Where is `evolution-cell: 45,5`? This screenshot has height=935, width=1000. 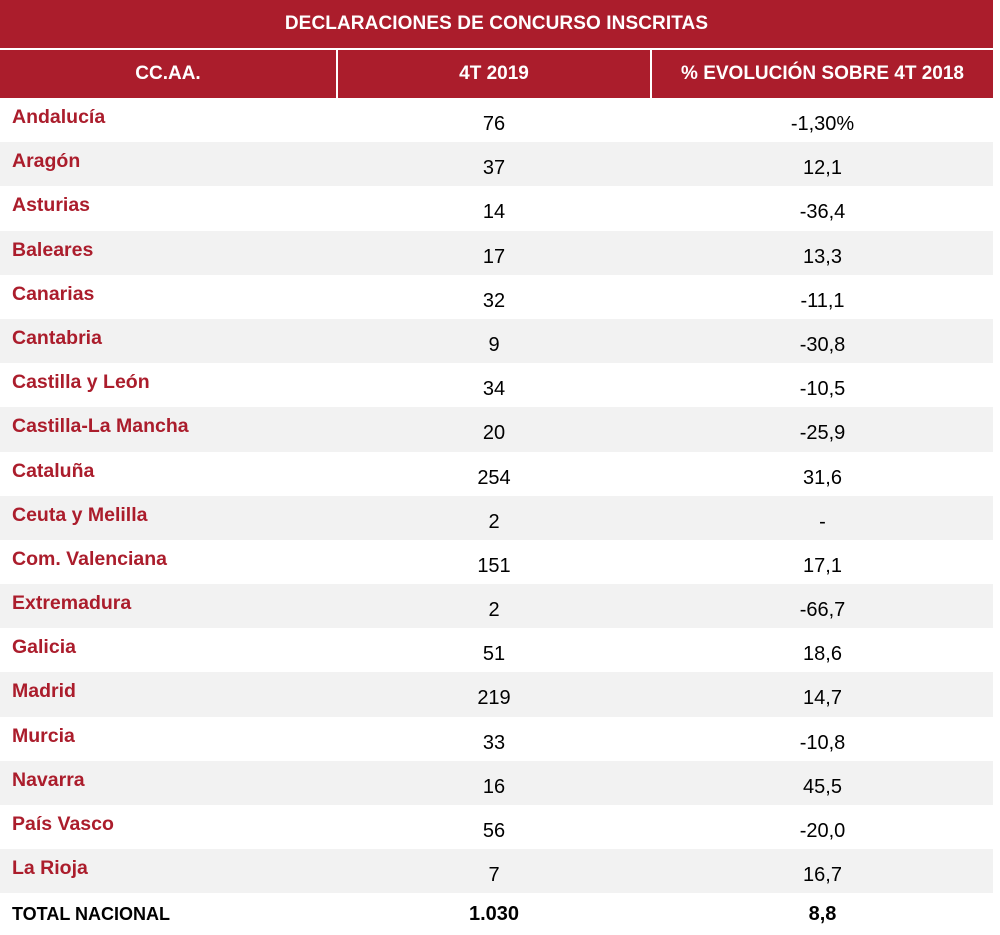 evolution-cell: 45,5 is located at coordinates (822, 786).